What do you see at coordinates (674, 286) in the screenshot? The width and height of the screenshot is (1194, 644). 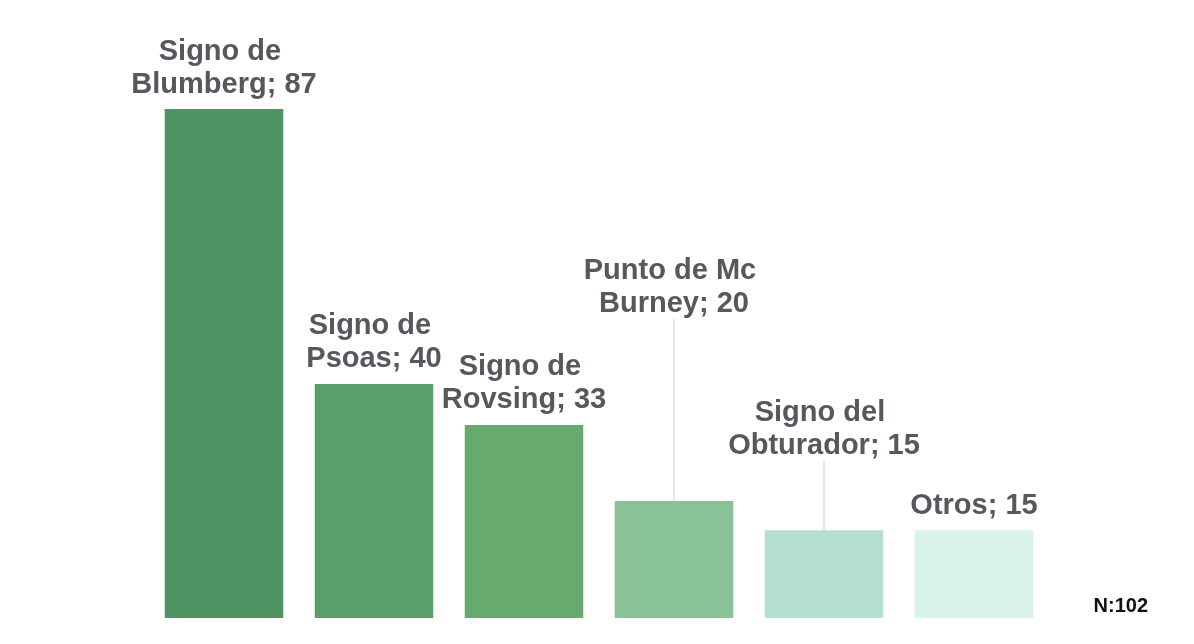 I see `data-label: Punto de Mc Burney; 20` at bounding box center [674, 286].